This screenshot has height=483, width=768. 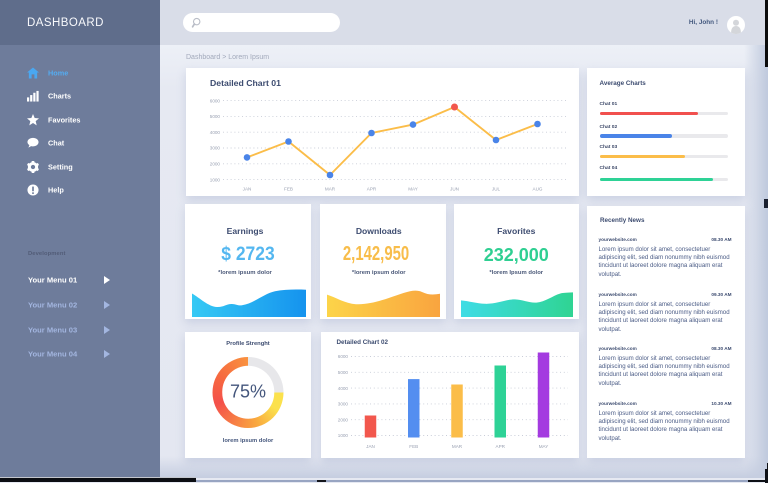 What do you see at coordinates (454, 189) in the screenshot?
I see `svg-text: JUN` at bounding box center [454, 189].